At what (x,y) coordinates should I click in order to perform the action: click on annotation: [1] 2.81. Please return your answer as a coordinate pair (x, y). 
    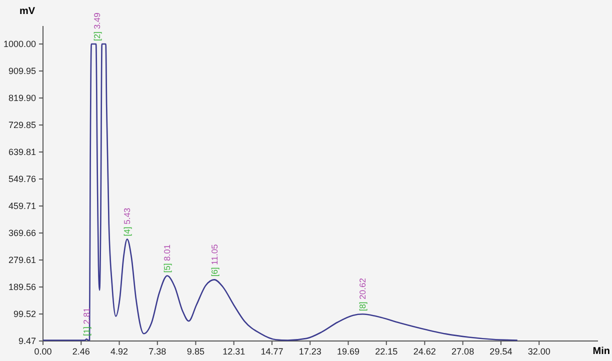
    Looking at the image, I should click on (87, 321).